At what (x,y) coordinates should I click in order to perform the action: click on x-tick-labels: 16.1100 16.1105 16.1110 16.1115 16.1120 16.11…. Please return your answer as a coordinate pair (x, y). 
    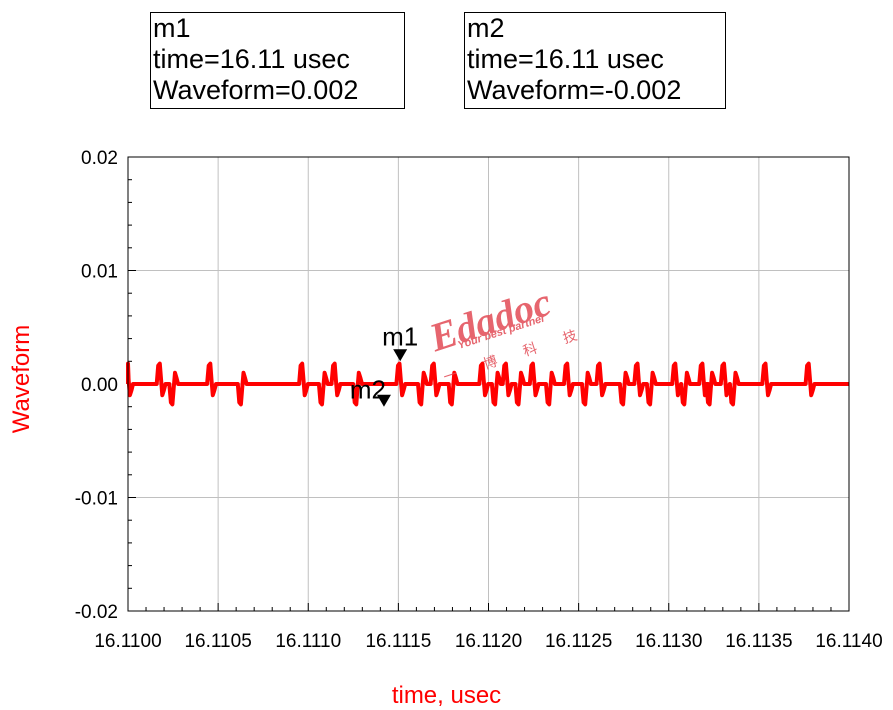
    Looking at the image, I should click on (488, 641).